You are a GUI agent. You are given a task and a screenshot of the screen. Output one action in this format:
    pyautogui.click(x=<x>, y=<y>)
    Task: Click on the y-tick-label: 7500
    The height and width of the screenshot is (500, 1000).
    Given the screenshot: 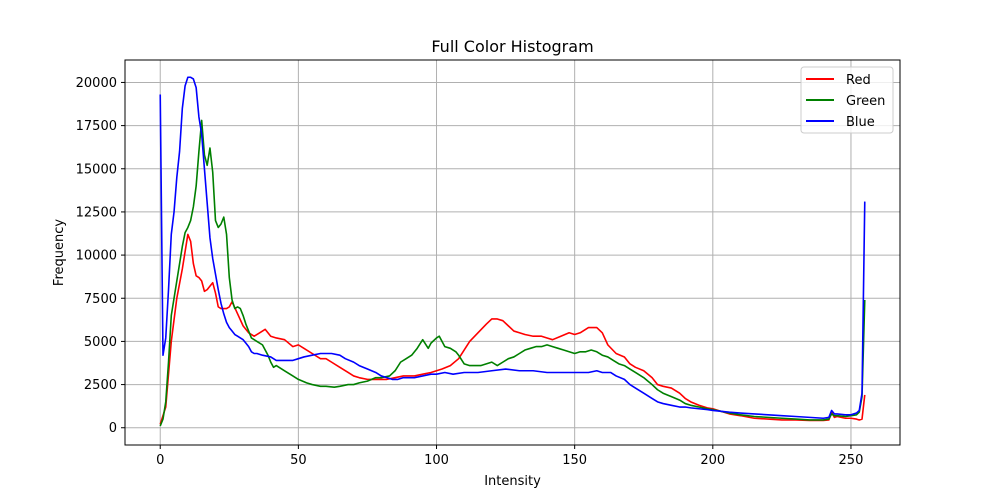 What is the action you would take?
    pyautogui.click(x=100, y=299)
    